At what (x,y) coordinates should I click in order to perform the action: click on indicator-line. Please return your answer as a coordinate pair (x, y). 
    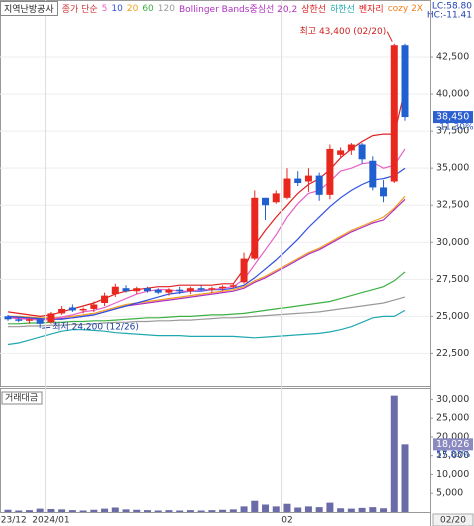
    Looking at the image, I should click on (207, 312).